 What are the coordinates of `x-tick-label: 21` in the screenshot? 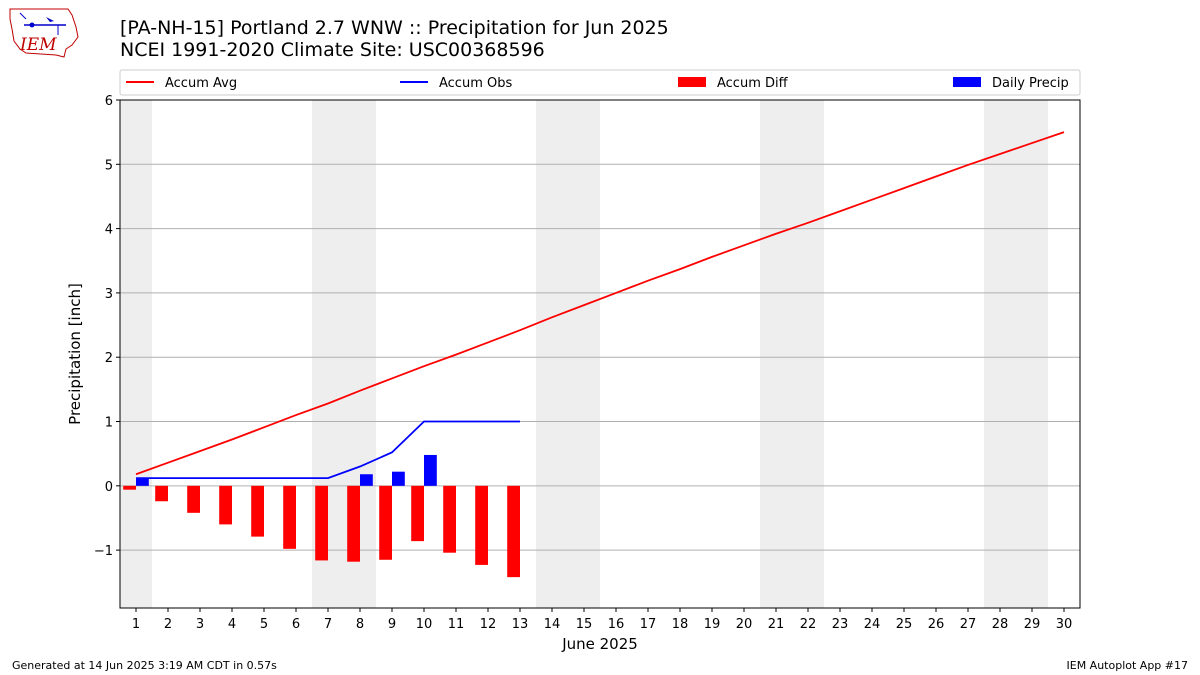 It's located at (776, 624).